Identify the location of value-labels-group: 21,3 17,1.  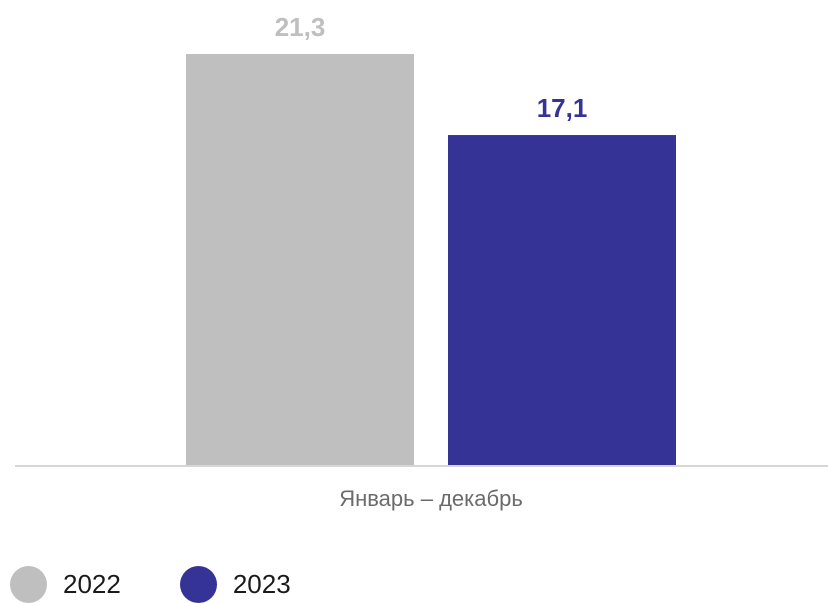
(431, 67).